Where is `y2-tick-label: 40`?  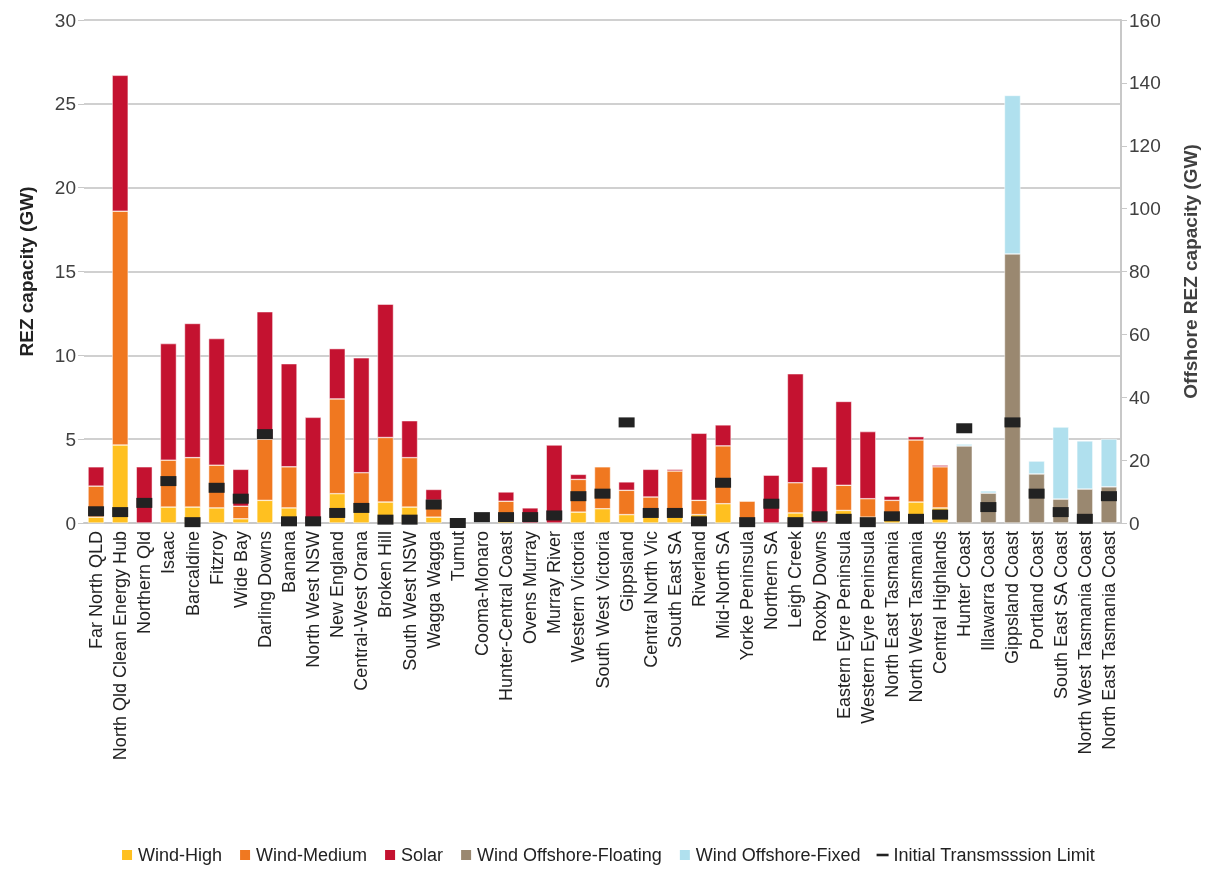 y2-tick-label: 40 is located at coordinates (1140, 397).